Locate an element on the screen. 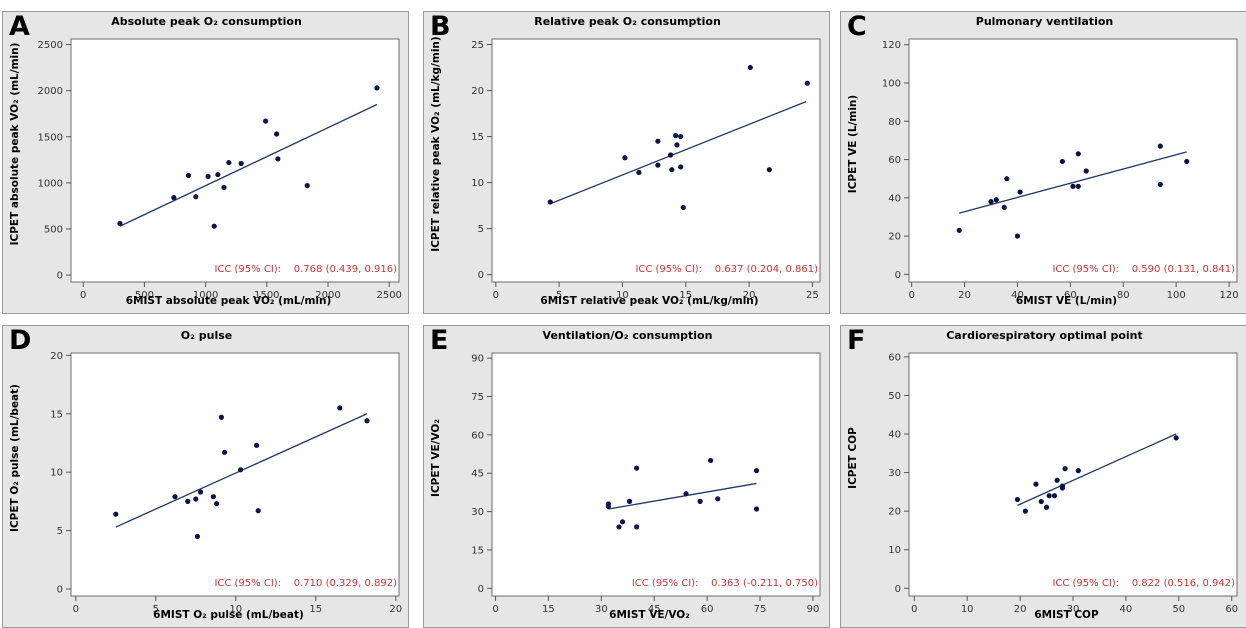 Image resolution: width=1246 pixels, height=628 pixels. icc-value: 0.590 (0.131, 0.841) is located at coordinates (1183, 269).